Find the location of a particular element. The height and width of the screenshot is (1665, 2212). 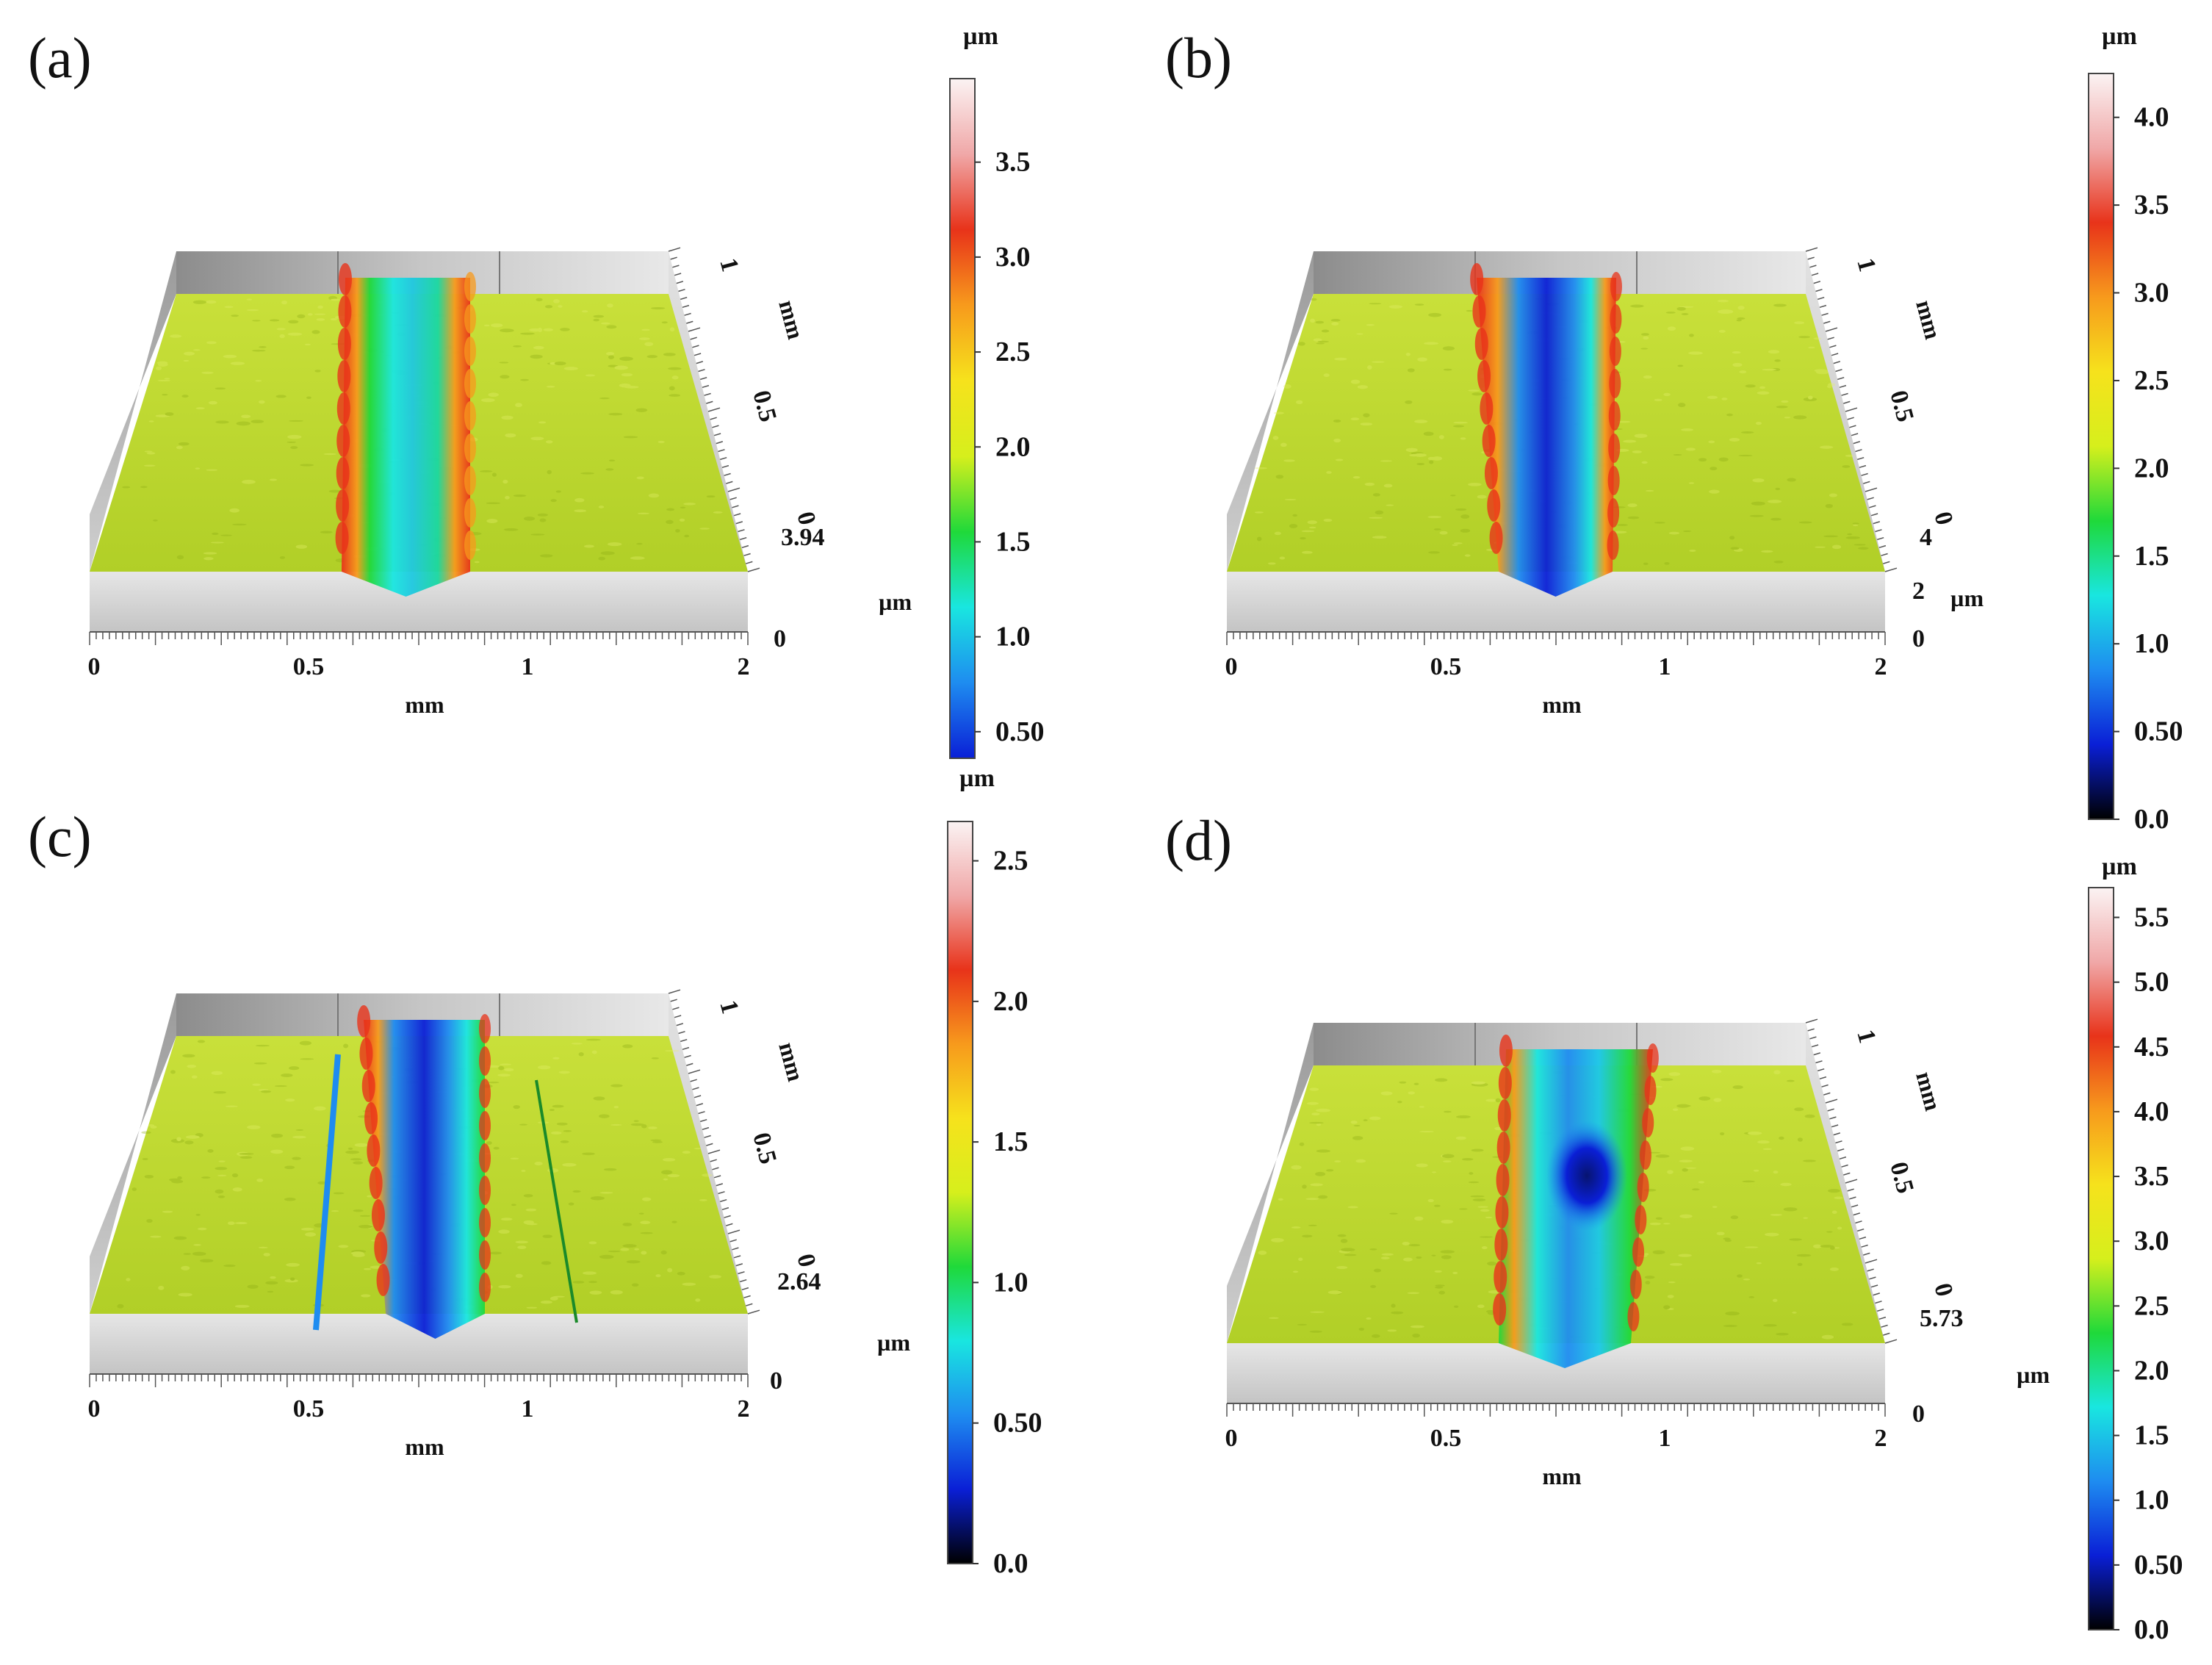

y-tick-label: 1 is located at coordinates (1866, 1036).